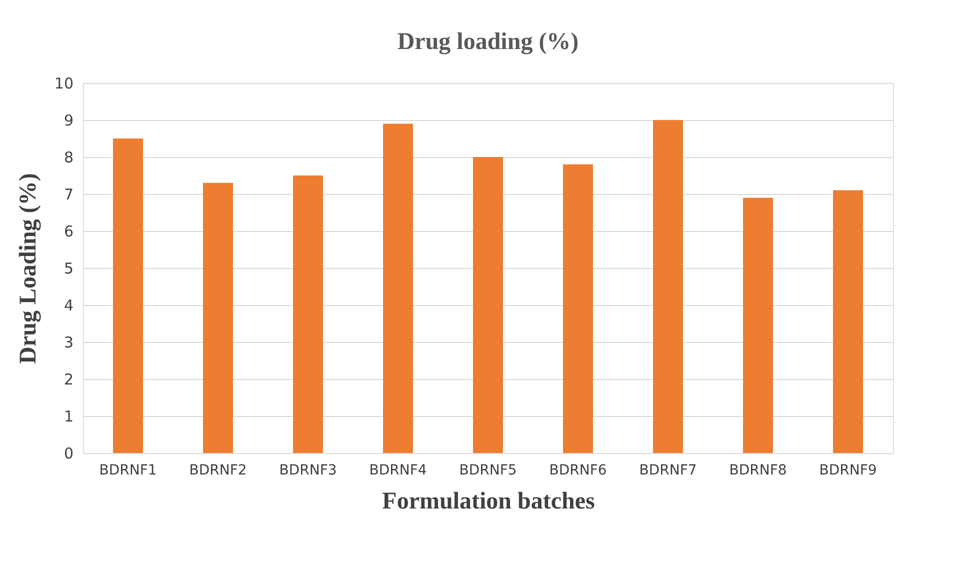  I want to click on y-tick-label: 9, so click(69, 121).